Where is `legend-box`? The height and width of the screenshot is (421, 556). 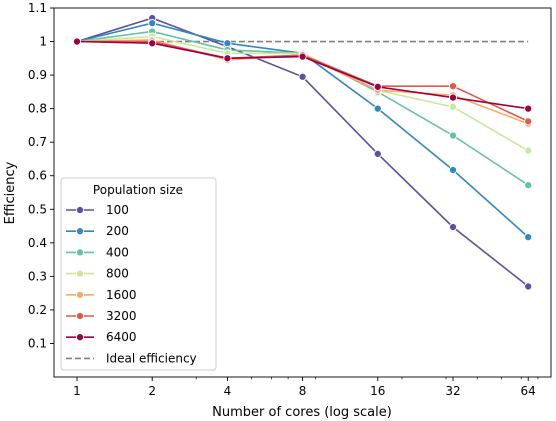 legend-box is located at coordinates (138, 274).